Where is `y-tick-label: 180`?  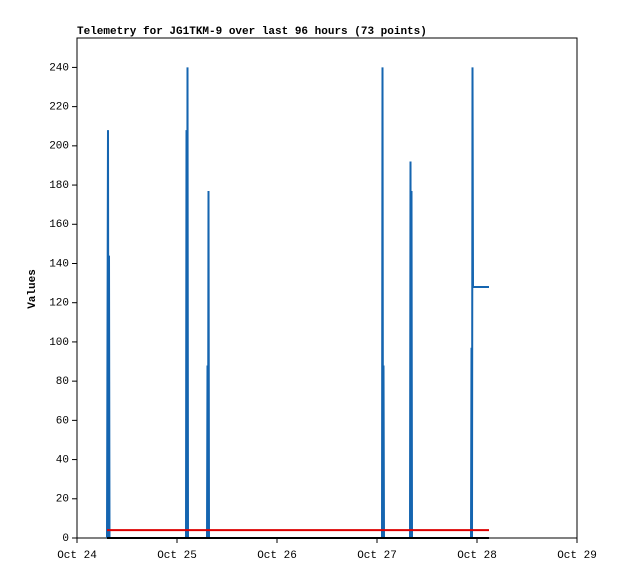 y-tick-label: 180 is located at coordinates (59, 186).